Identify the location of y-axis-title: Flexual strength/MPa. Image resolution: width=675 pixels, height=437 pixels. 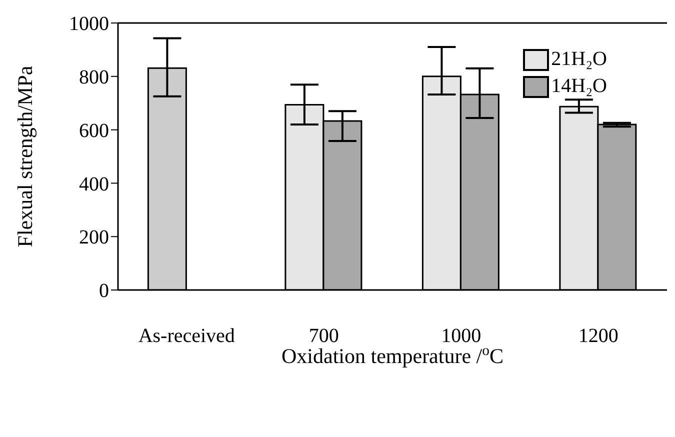
(25, 156).